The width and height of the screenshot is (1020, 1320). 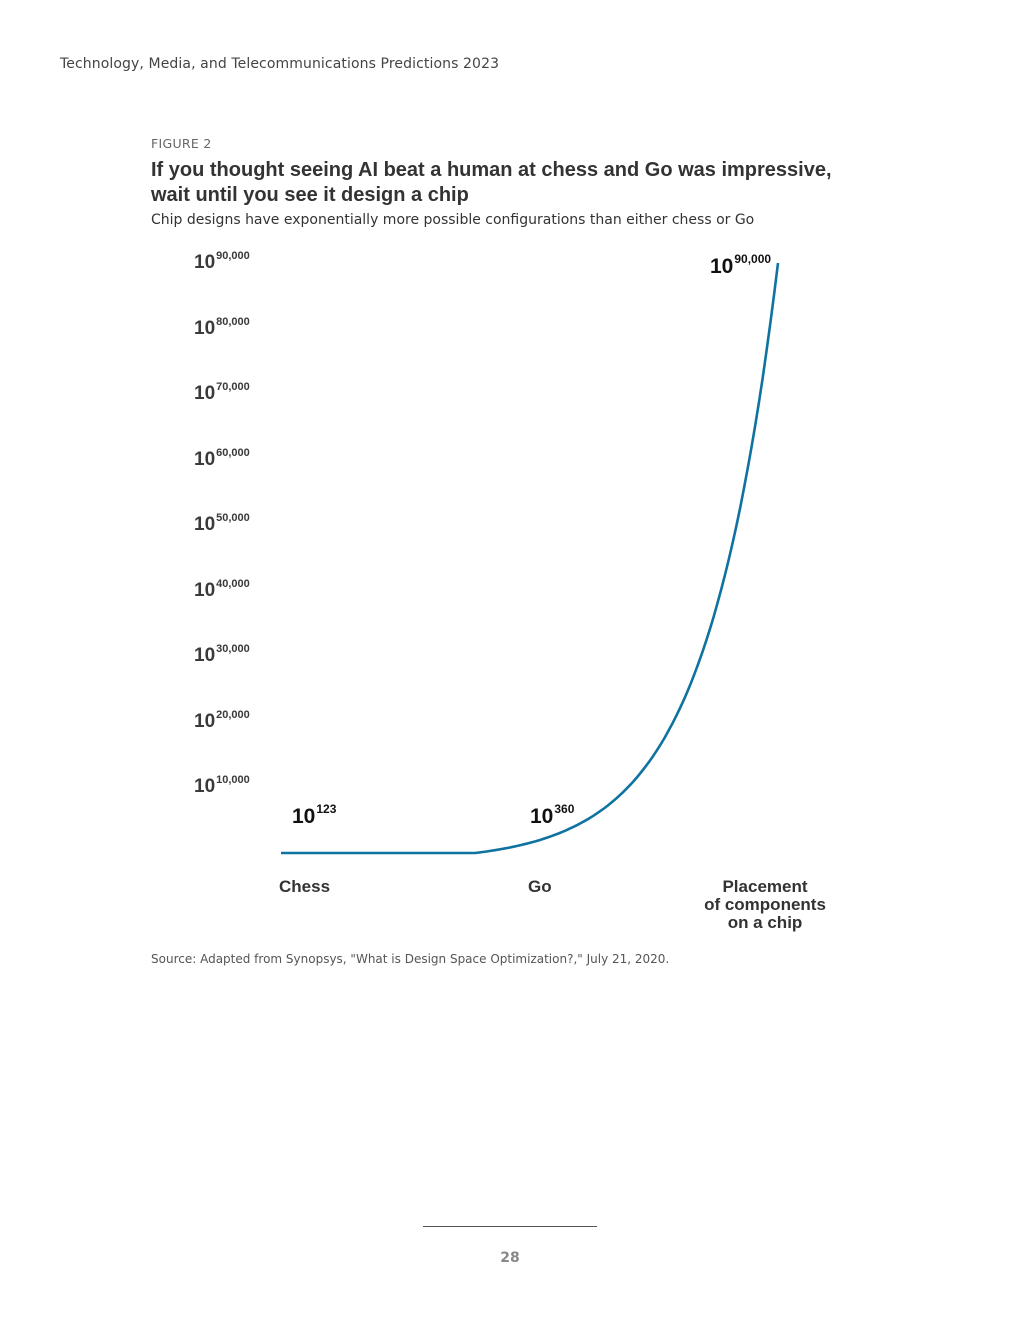 I want to click on y-tick-label: 1040,000, so click(x=222, y=590).